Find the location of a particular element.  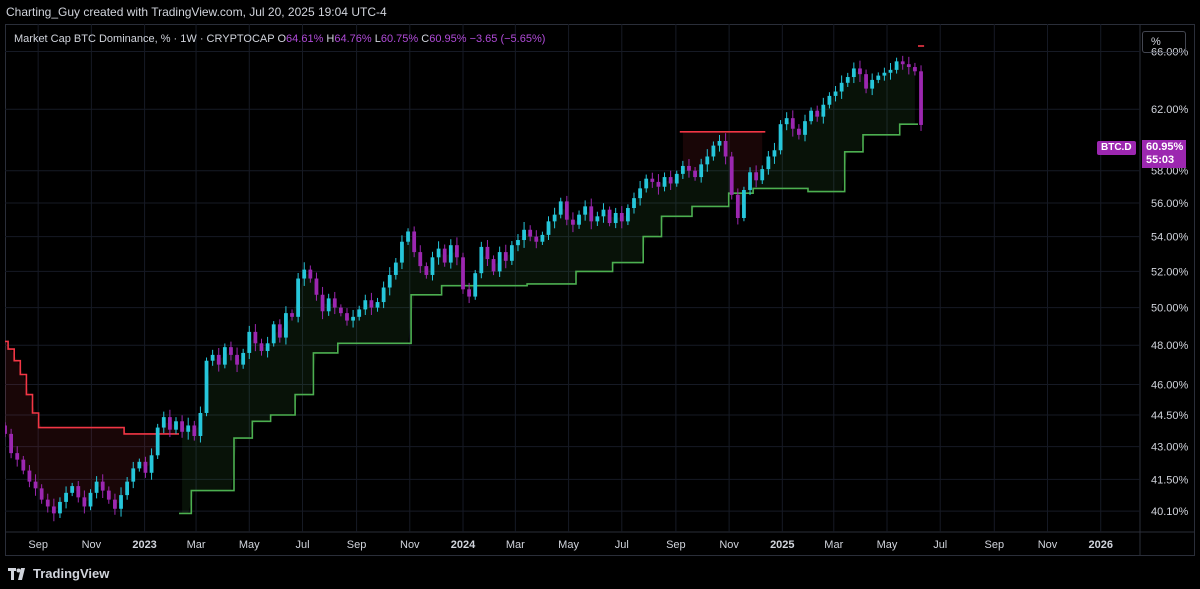

time-tick-label: 2023 is located at coordinates (144, 545).